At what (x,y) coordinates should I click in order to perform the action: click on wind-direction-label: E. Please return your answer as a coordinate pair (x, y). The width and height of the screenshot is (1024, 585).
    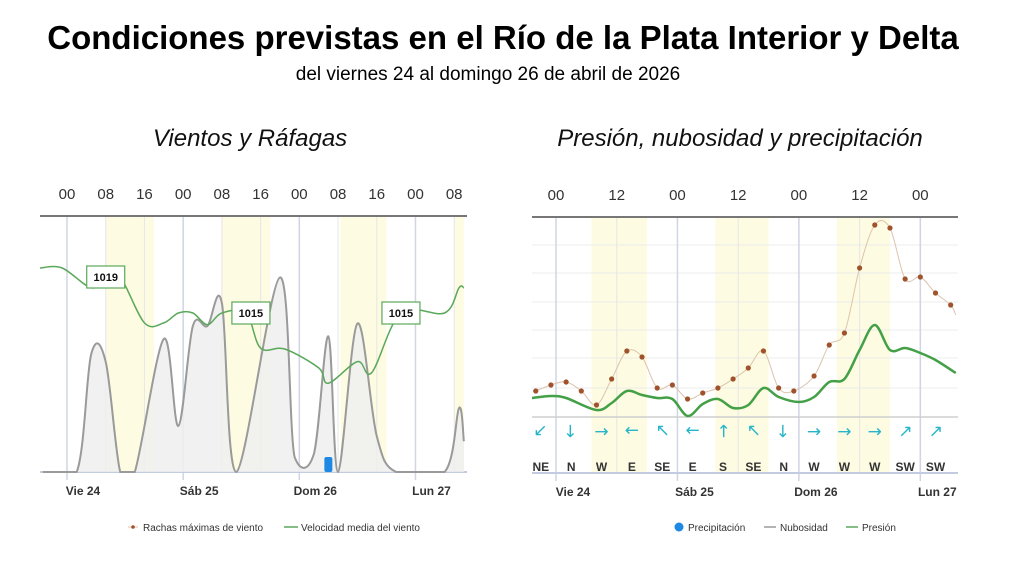
    Looking at the image, I should click on (632, 467).